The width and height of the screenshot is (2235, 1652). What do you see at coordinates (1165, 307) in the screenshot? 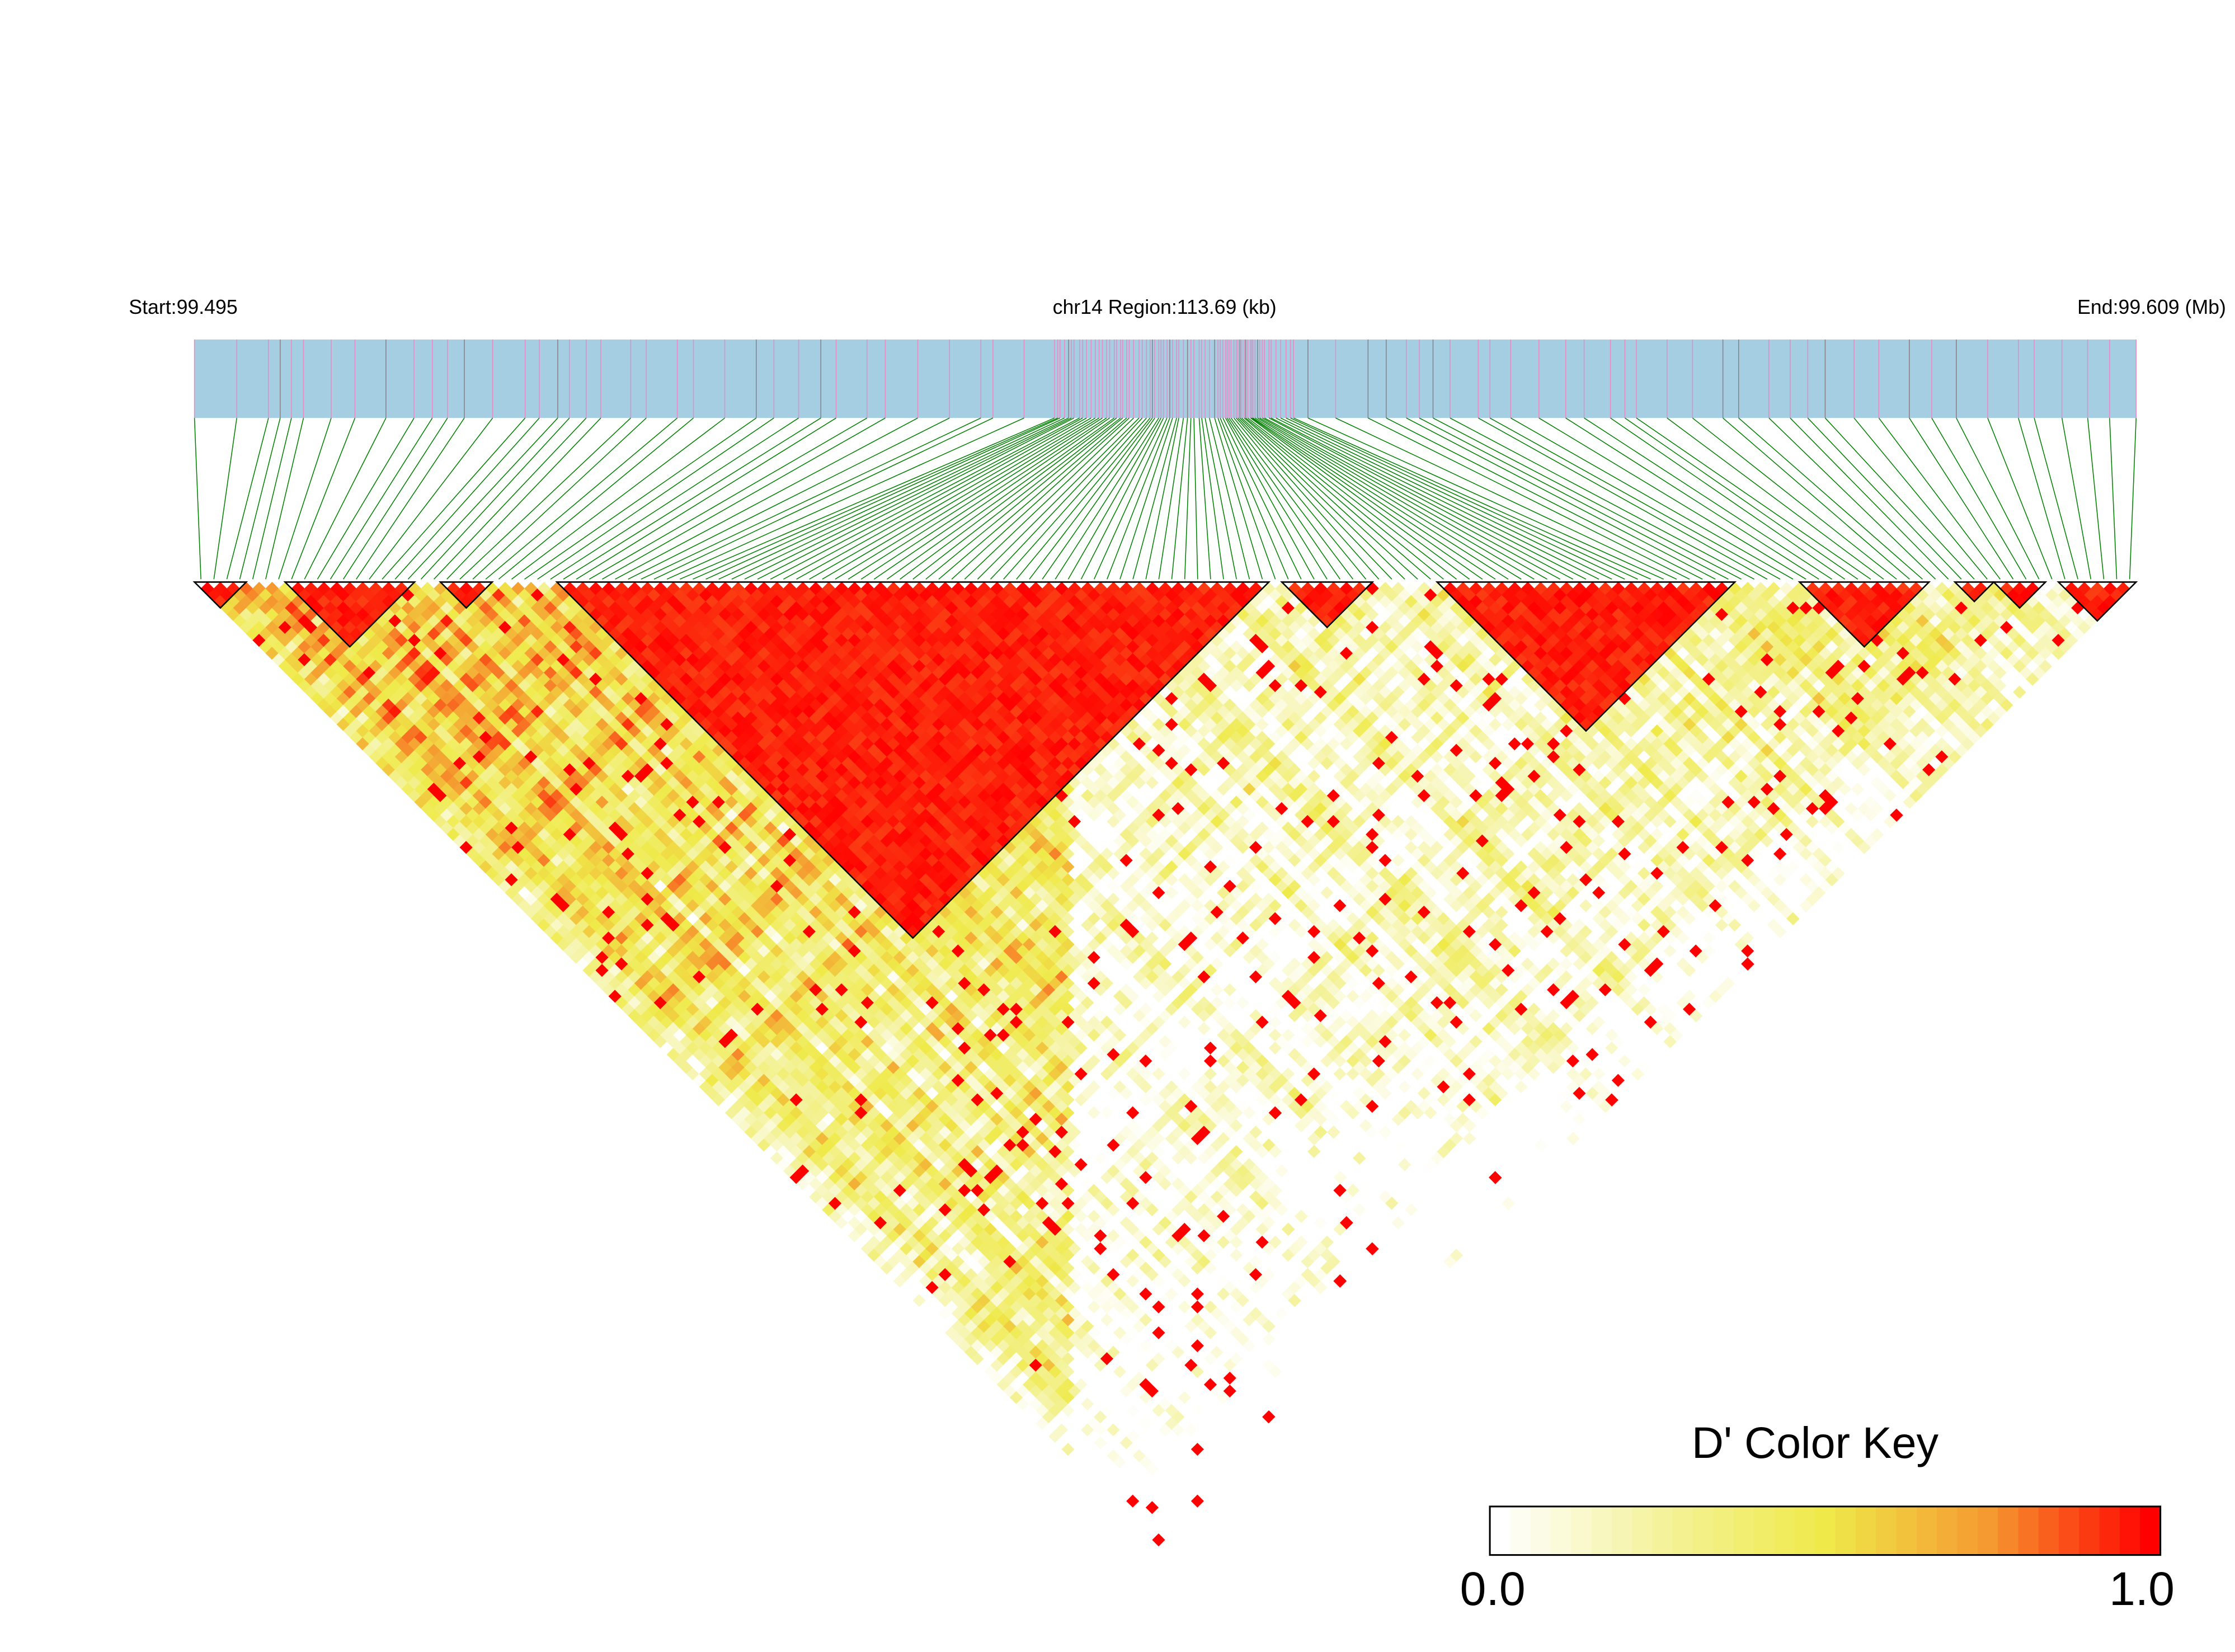
I see `region-label: chr14 Region:113.69 (kb)` at bounding box center [1165, 307].